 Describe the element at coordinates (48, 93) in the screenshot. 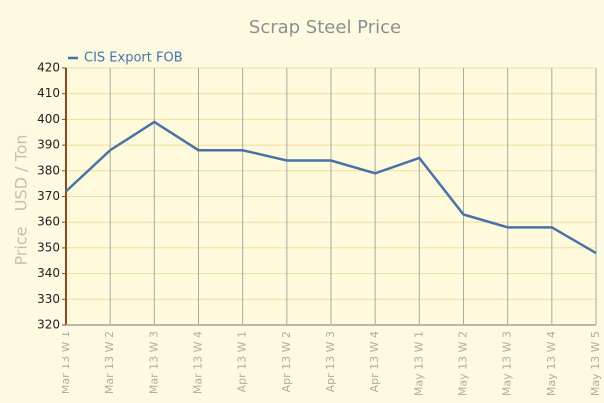

I see `y-tick-label: 410` at that location.